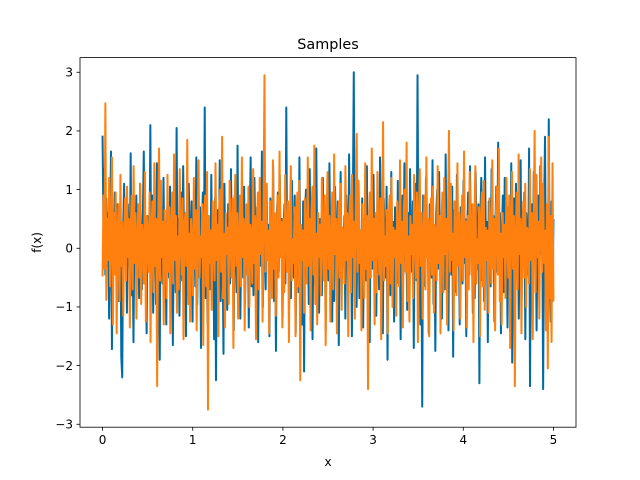  Describe the element at coordinates (328, 437) in the screenshot. I see `x-ticks: 0 1 2 3 4 5` at that location.